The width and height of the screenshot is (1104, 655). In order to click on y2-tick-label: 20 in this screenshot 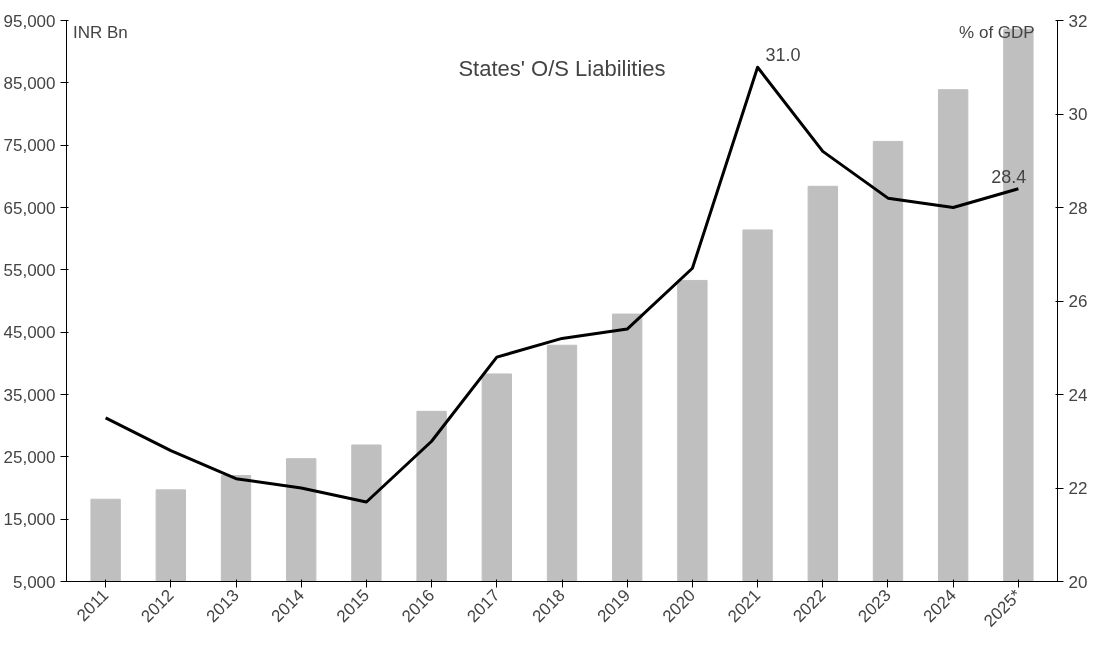, I will do `click(1078, 582)`.